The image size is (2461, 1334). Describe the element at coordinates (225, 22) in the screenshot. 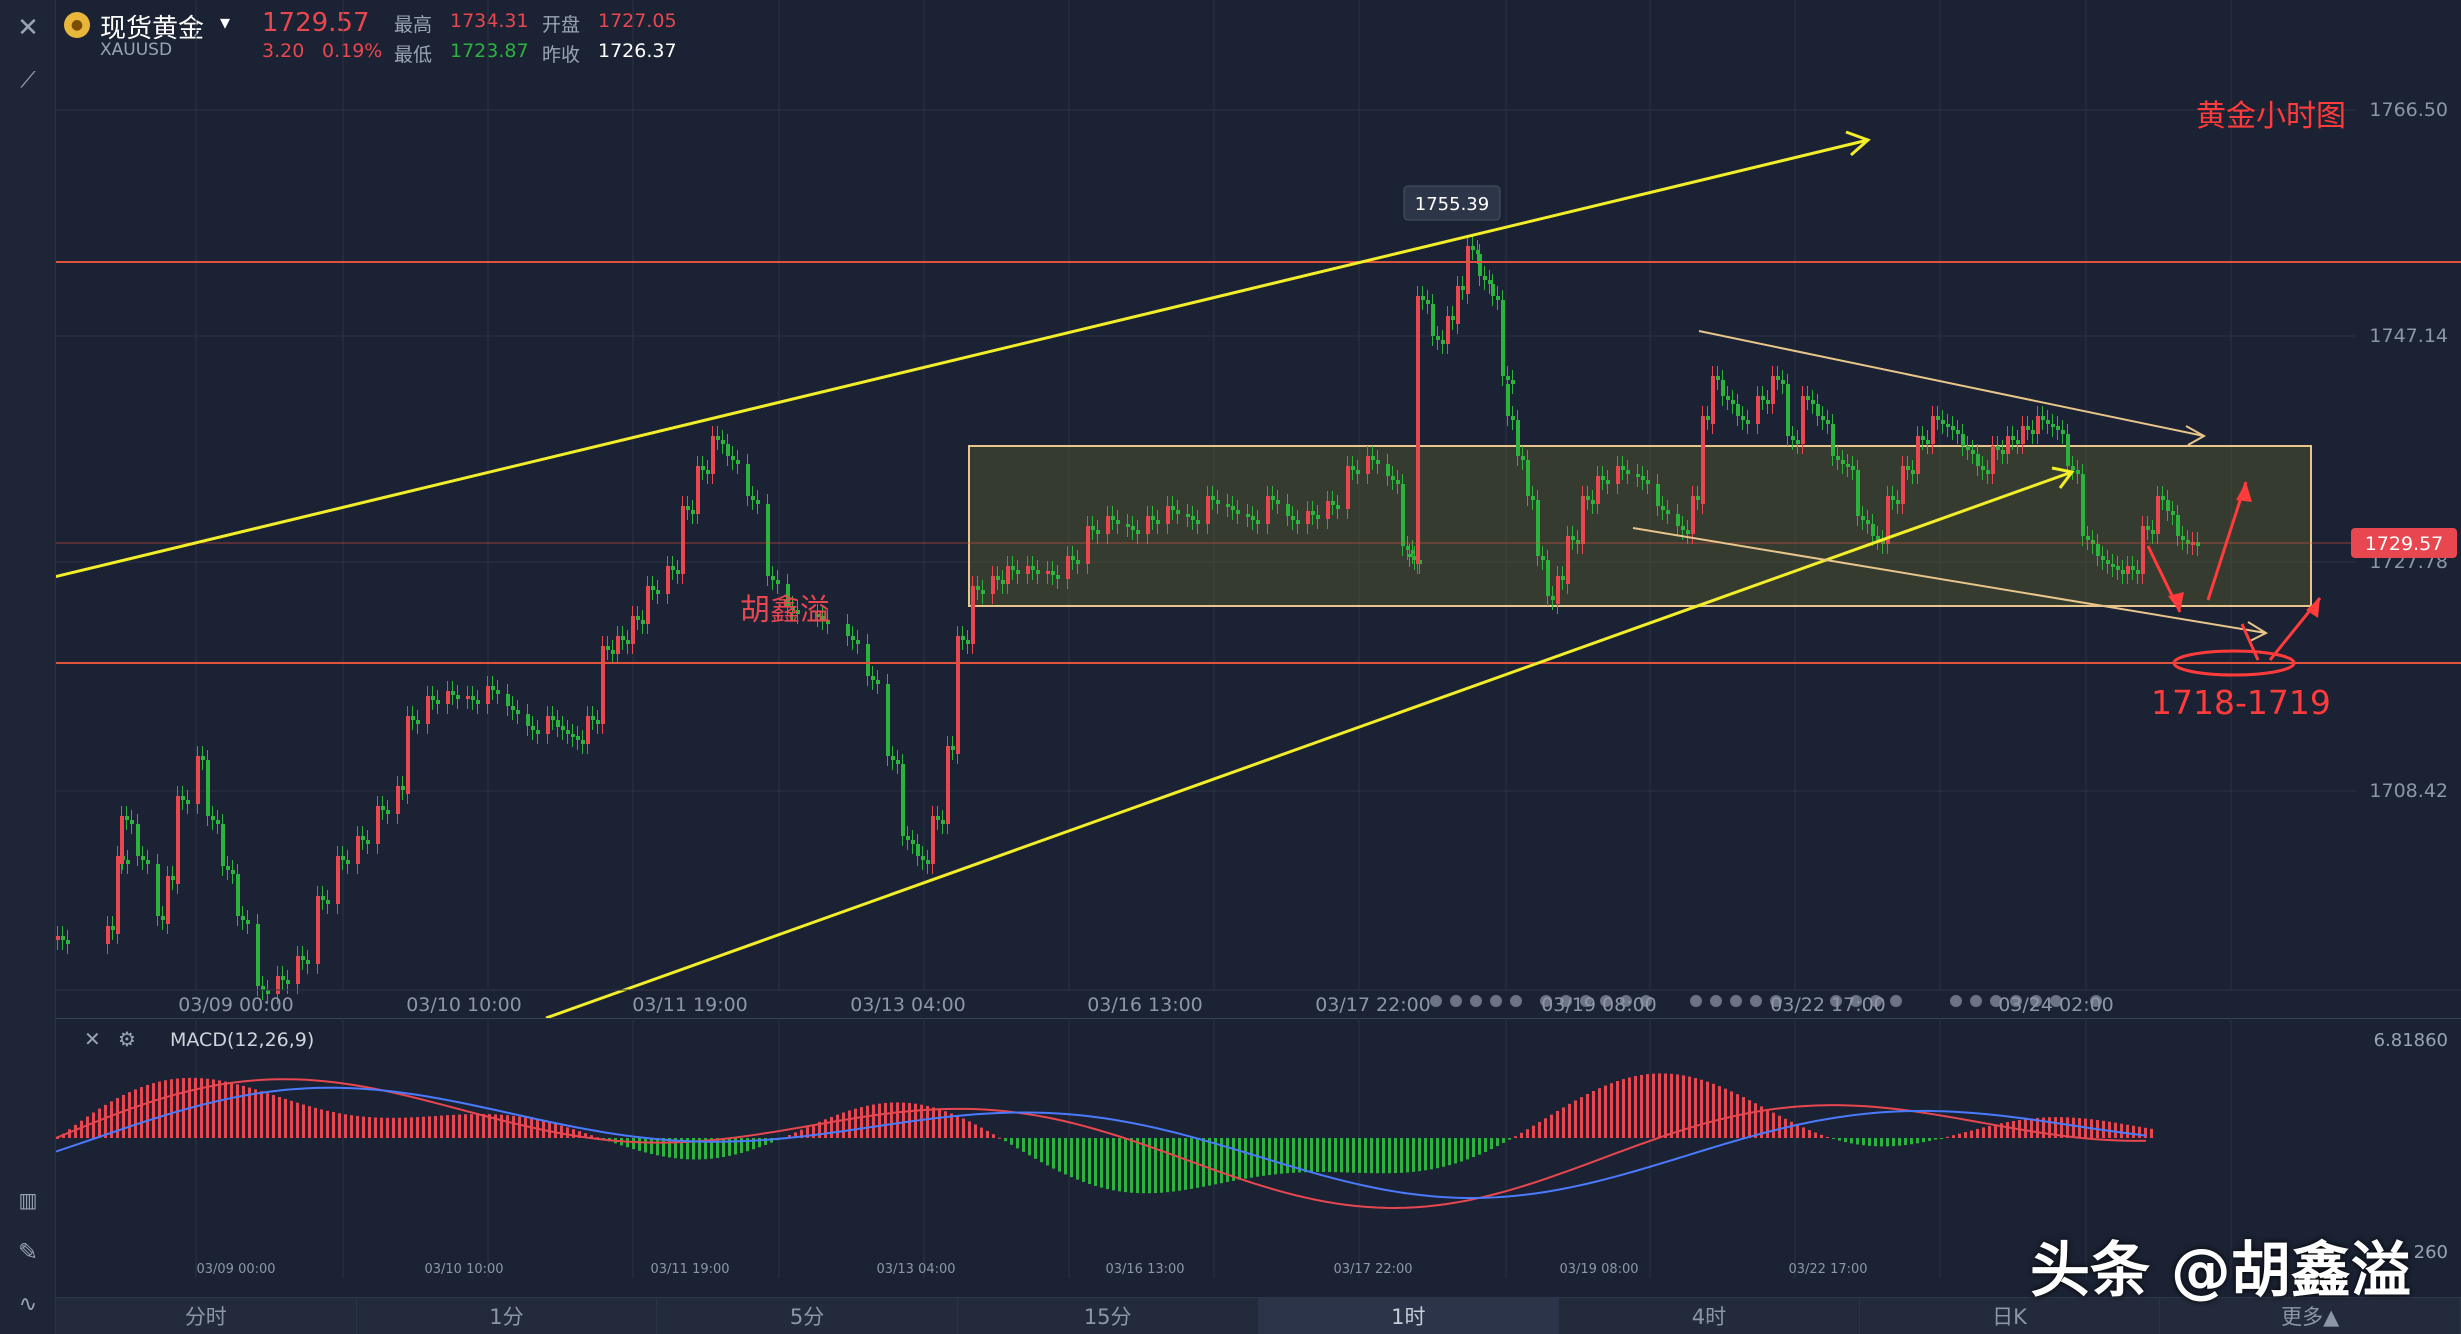

I see `chevron-down-icon: ▾` at that location.